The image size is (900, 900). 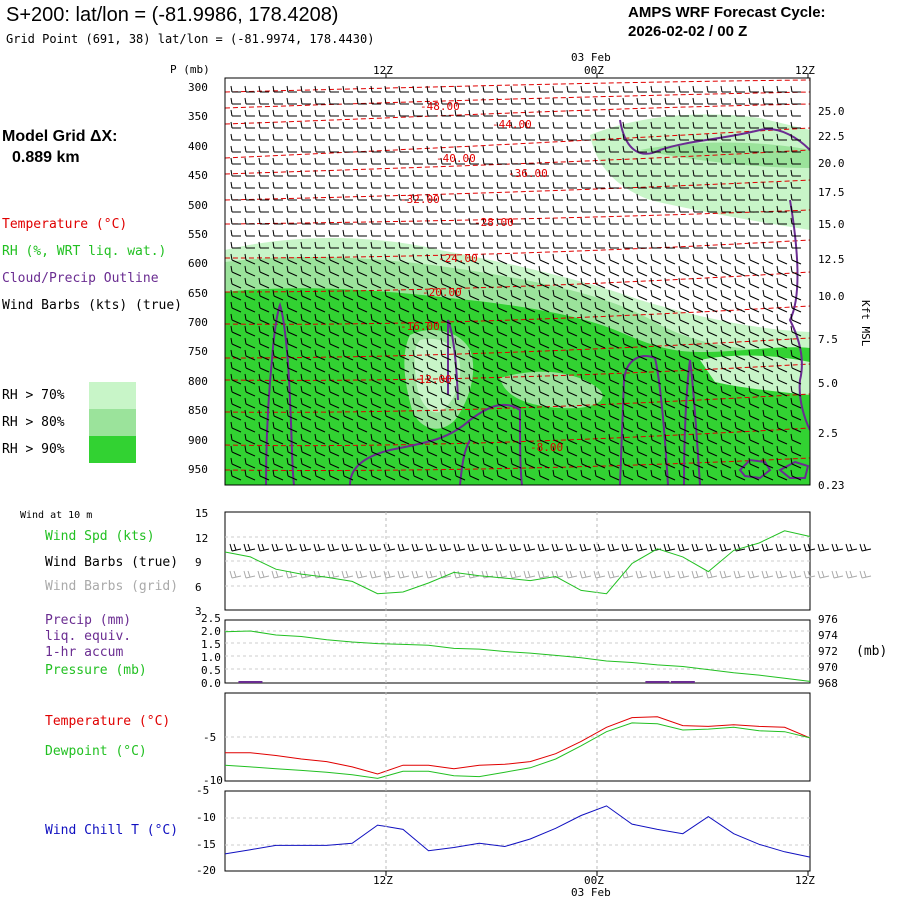 I want to click on wind-panel-grid, so click(x=517, y=561).